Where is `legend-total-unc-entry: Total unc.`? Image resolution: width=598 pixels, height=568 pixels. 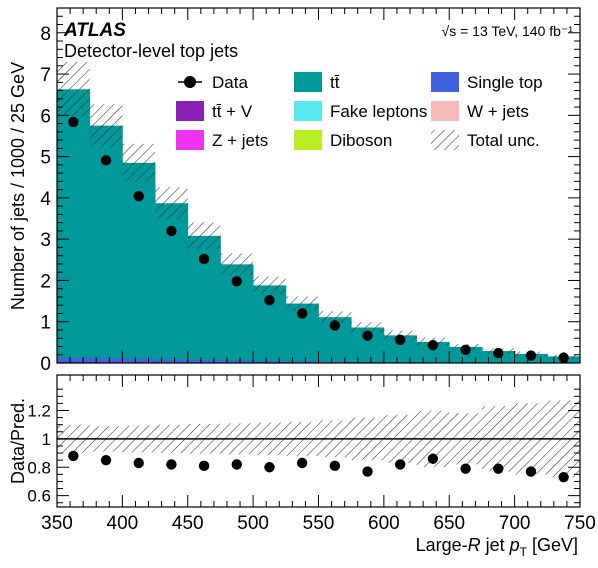
legend-total-unc-entry: Total unc. is located at coordinates (485, 140).